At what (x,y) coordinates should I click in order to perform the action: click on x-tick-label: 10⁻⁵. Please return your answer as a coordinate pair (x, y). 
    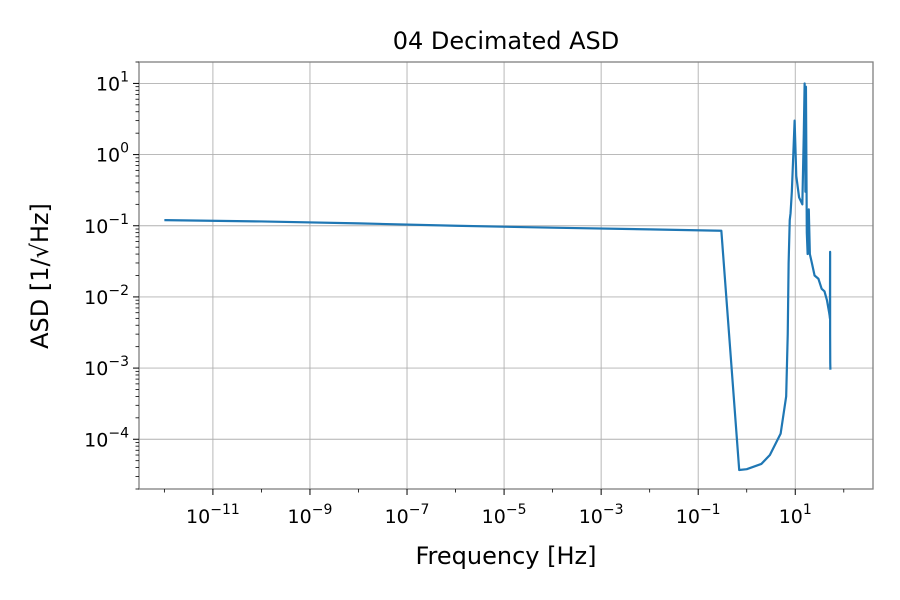
    Looking at the image, I should click on (504, 515).